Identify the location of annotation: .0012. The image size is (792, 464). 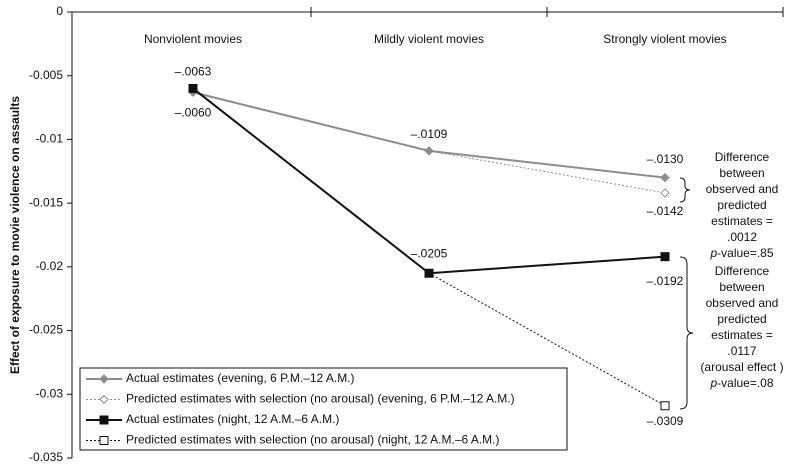
(742, 237).